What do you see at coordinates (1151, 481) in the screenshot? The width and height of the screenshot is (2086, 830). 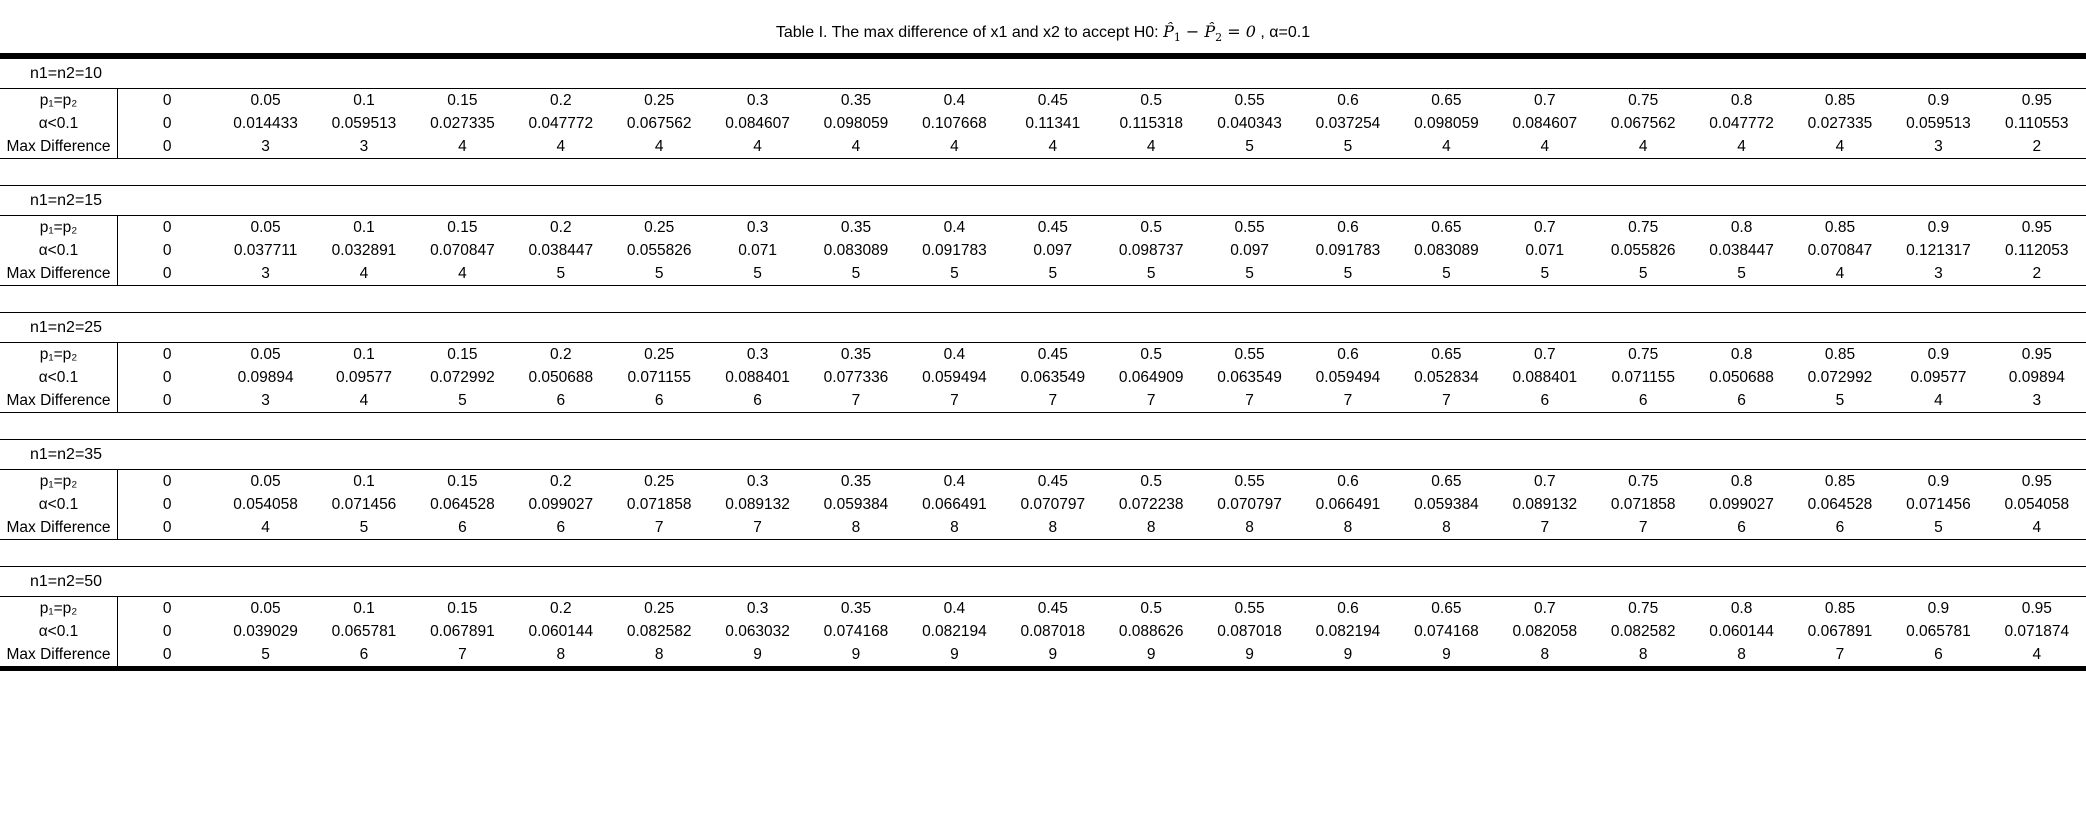 I see `p-row-cell: 0.5` at bounding box center [1151, 481].